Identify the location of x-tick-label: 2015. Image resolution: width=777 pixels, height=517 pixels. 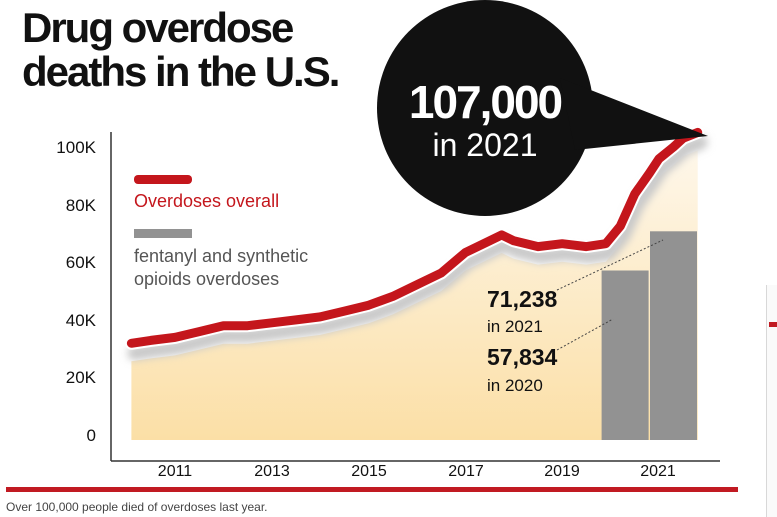
(369, 471).